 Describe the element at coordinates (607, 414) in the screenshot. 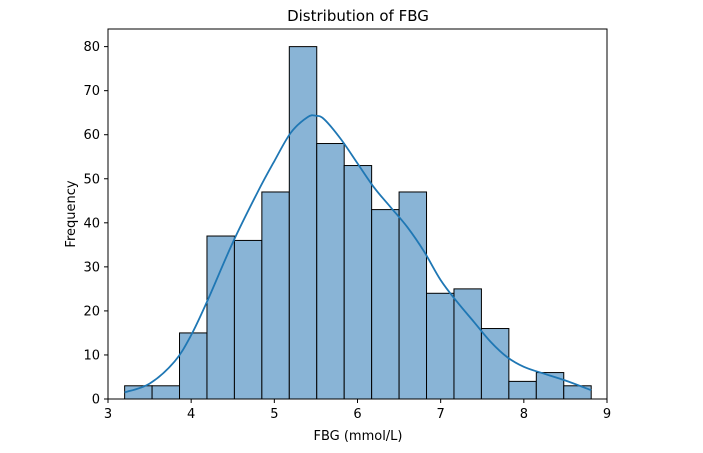

I see `x-tick-label: 9` at that location.